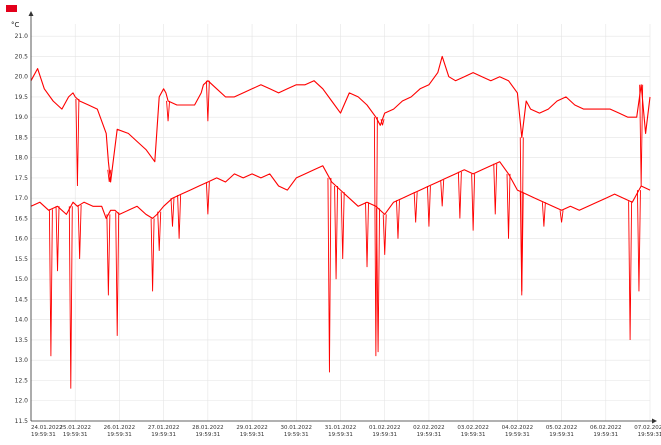 The image size is (661, 445). Describe the element at coordinates (22, 36) in the screenshot. I see `y-tick-label: 21.0` at that location.